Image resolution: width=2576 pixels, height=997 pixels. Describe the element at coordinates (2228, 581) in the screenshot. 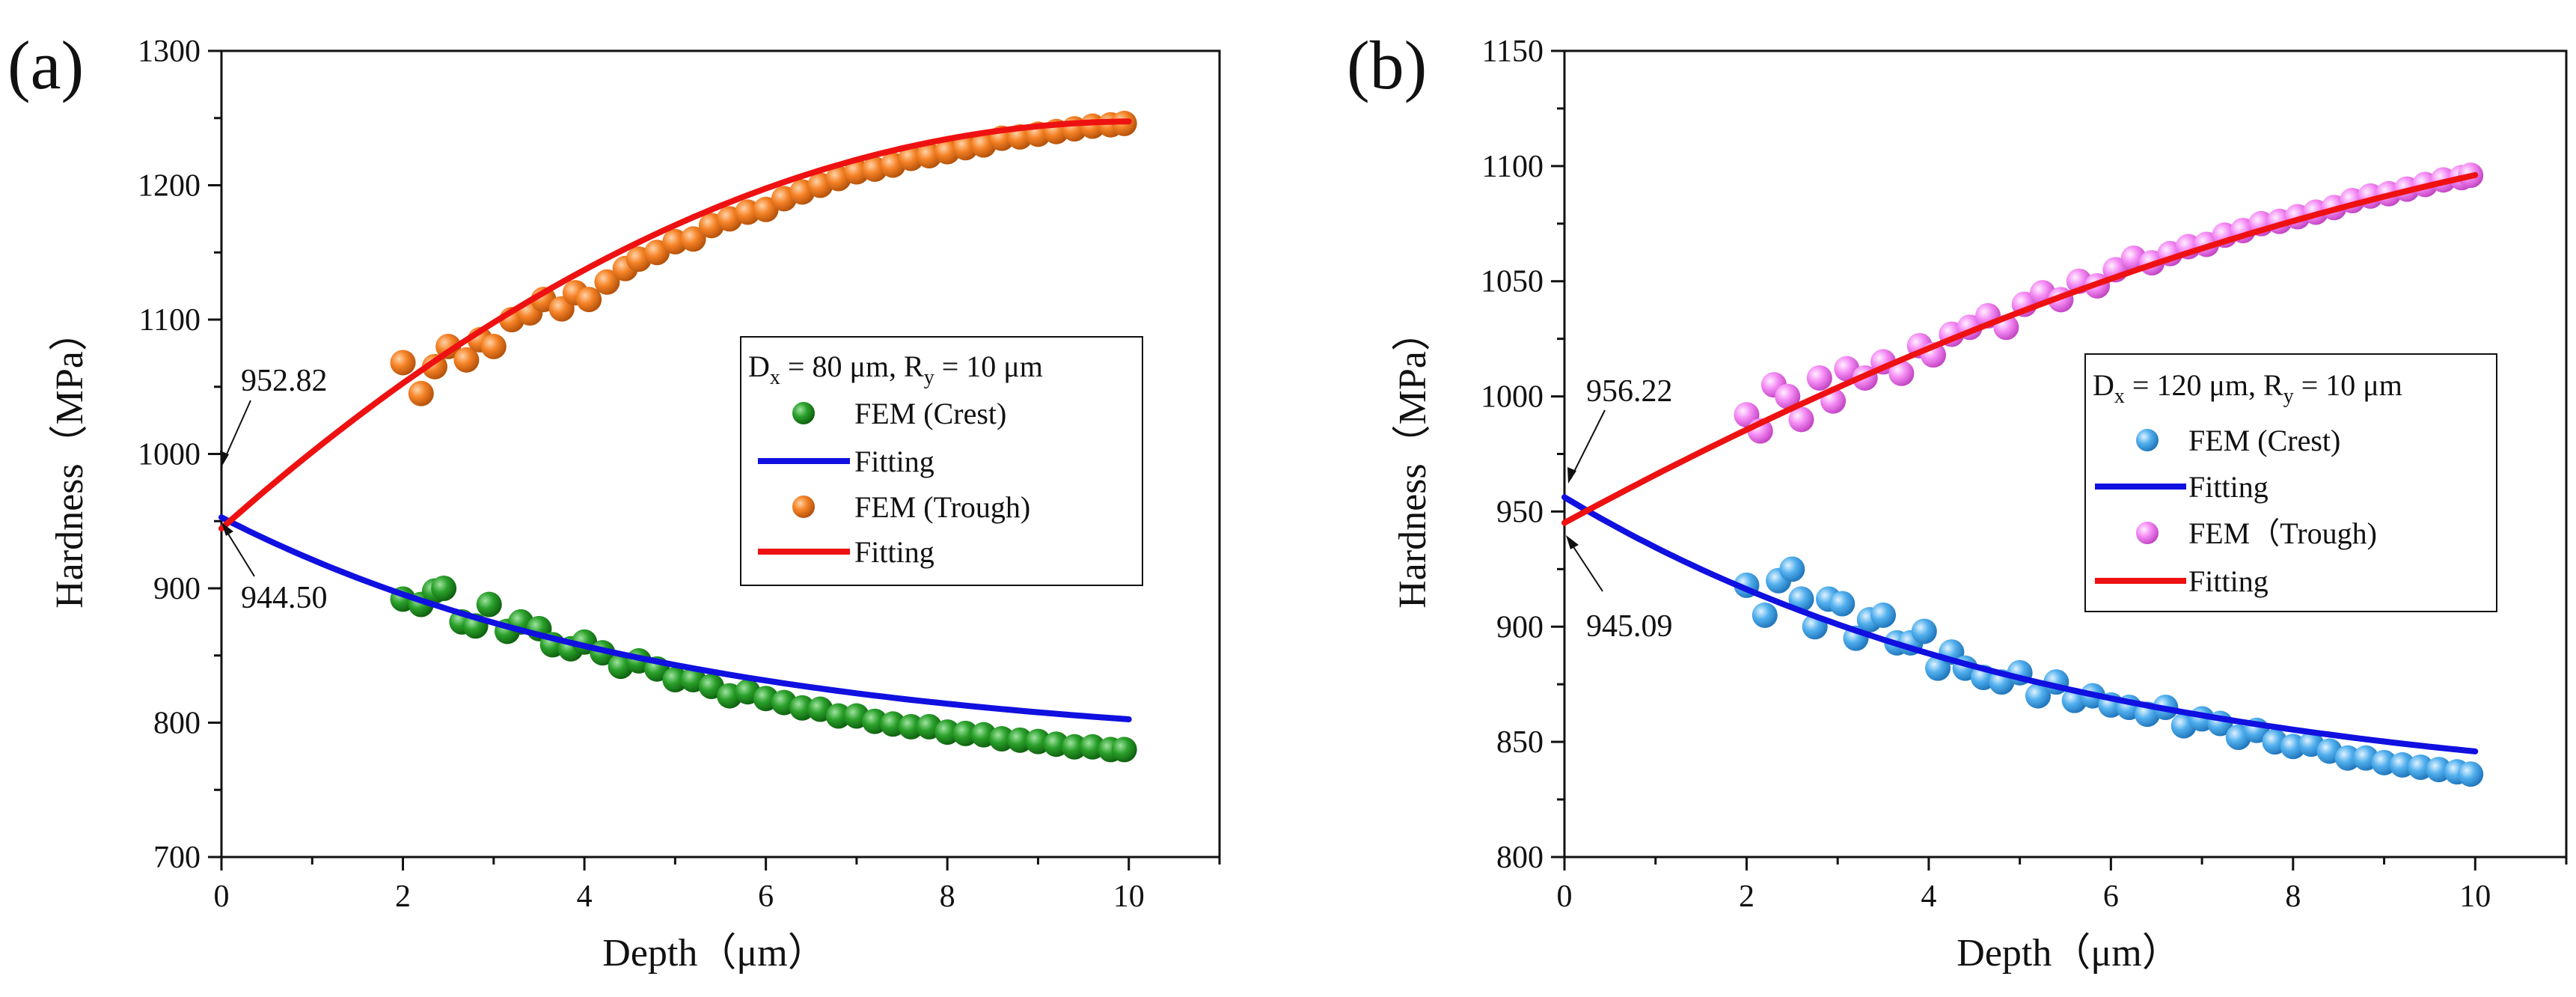

I see `legend-b-fit-trough-label: Fitting` at that location.